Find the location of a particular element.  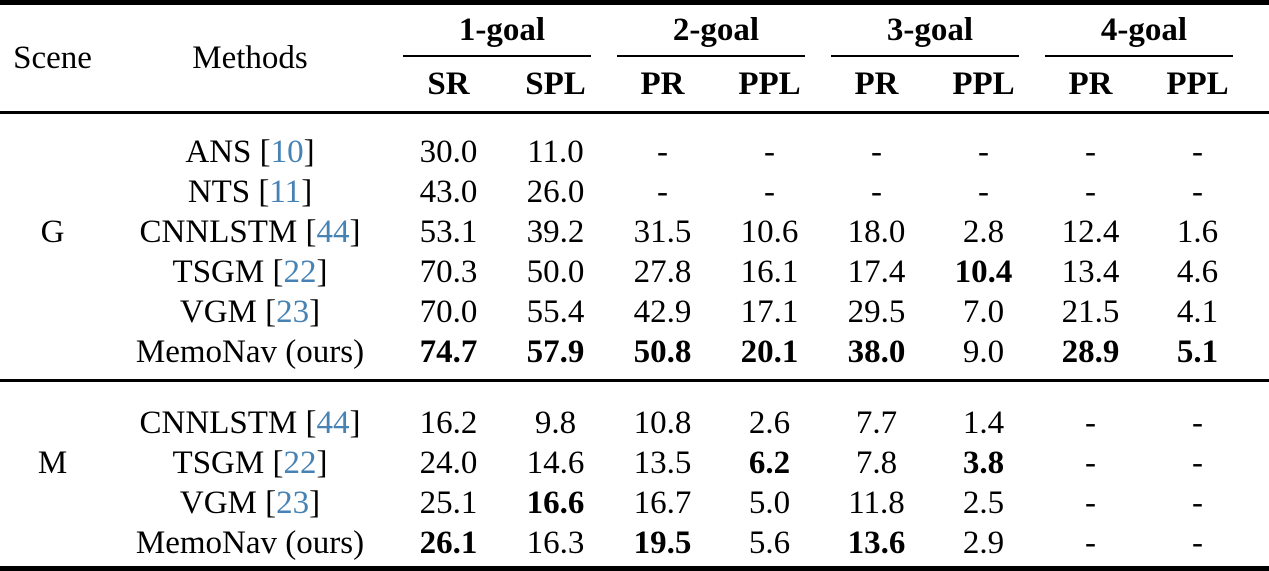

value-cell: 20.1 is located at coordinates (769, 352).